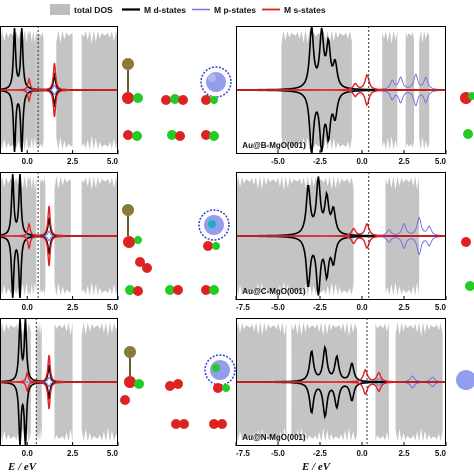 The height and width of the screenshot is (474, 474). Describe the element at coordinates (165, 10) in the screenshot. I see `legend-label-d-states: M d-states` at that location.